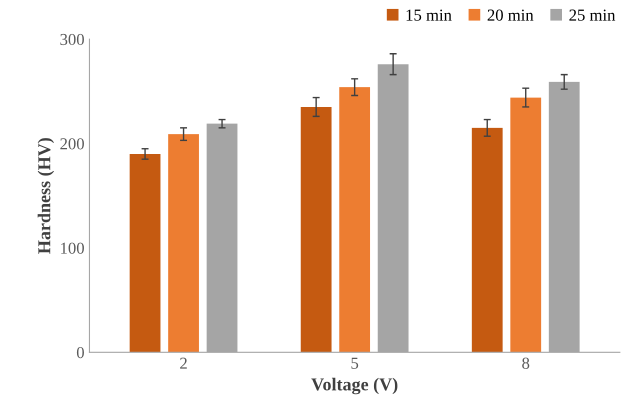  I want to click on legend-label: 25 min, so click(592, 15).